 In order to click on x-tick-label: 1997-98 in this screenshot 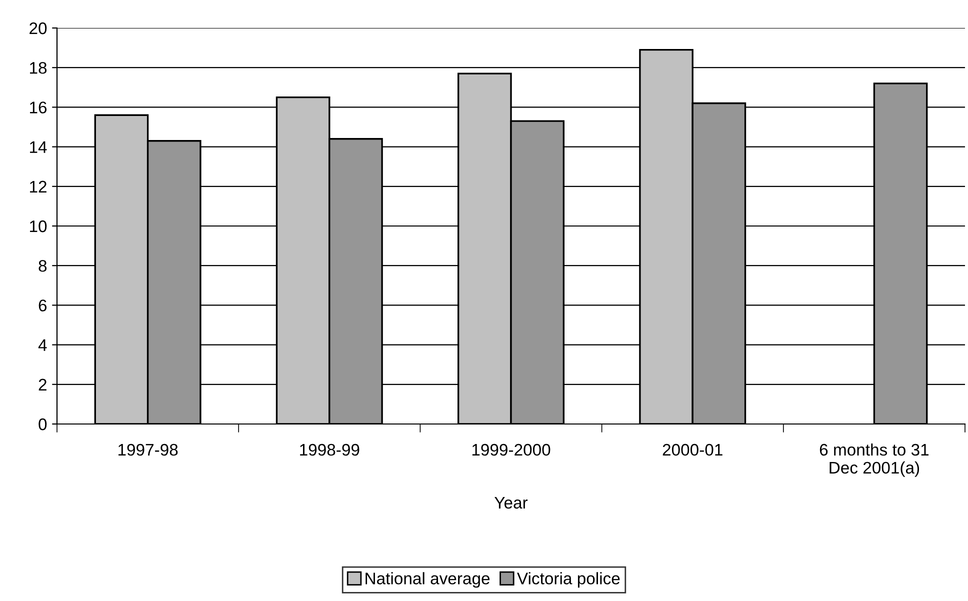, I will do `click(148, 450)`.